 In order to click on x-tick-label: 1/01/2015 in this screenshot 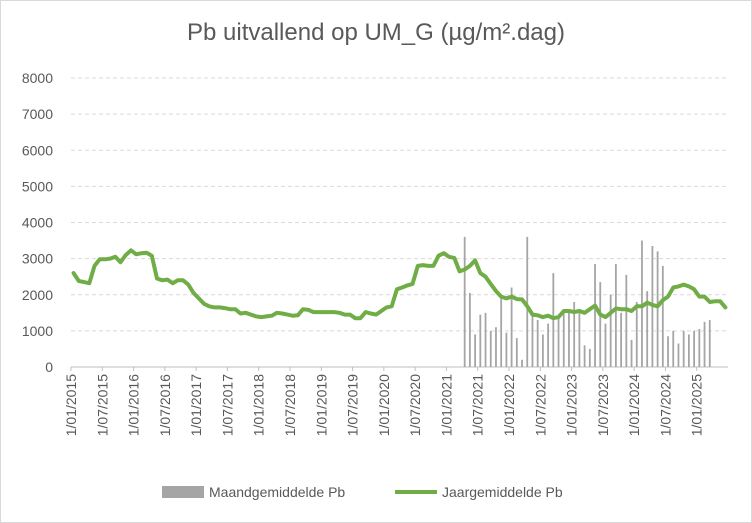, I will do `click(71, 405)`.